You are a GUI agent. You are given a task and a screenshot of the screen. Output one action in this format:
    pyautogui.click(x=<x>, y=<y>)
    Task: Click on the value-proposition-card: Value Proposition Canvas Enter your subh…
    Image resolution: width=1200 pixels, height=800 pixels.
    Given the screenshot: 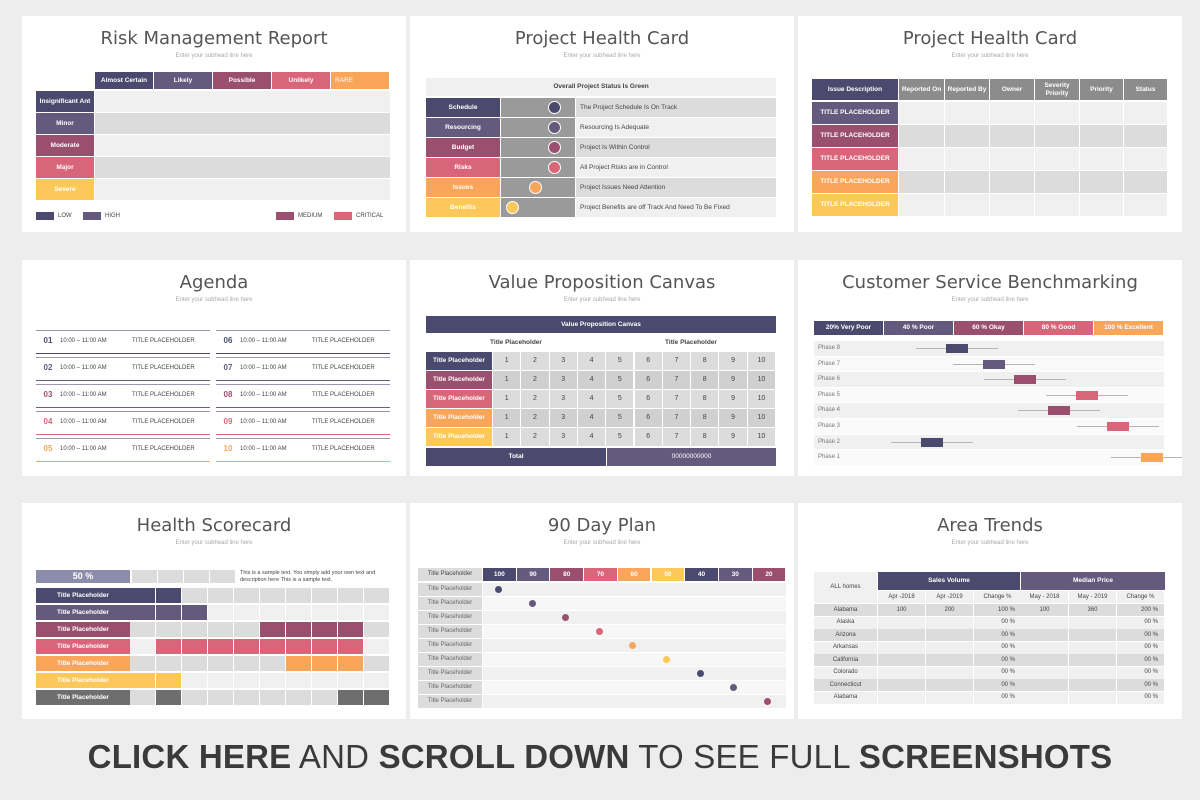 What is the action you would take?
    pyautogui.click(x=602, y=368)
    